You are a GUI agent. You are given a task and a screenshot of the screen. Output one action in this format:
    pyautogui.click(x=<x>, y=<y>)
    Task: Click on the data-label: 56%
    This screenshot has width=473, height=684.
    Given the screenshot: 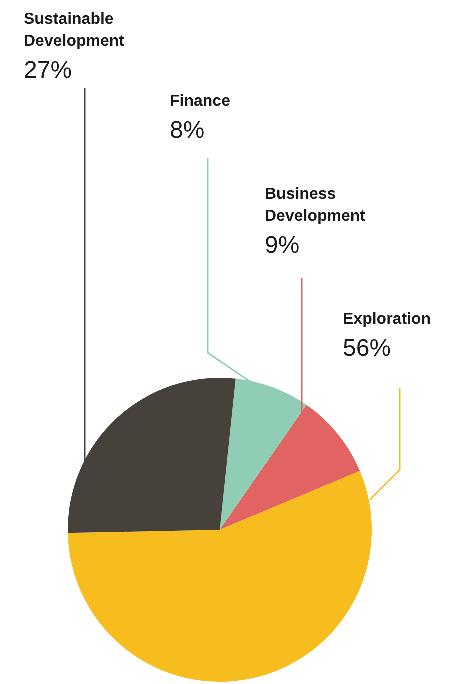 What is the action you would take?
    pyautogui.click(x=367, y=348)
    